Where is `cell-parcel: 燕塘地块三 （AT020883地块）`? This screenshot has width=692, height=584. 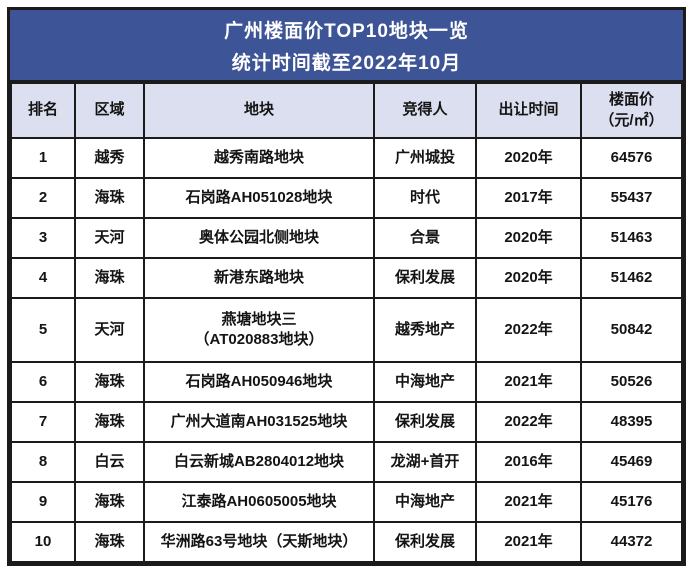
cell-parcel: 燕塘地块三 （AT020883地块） is located at coordinates (259, 330).